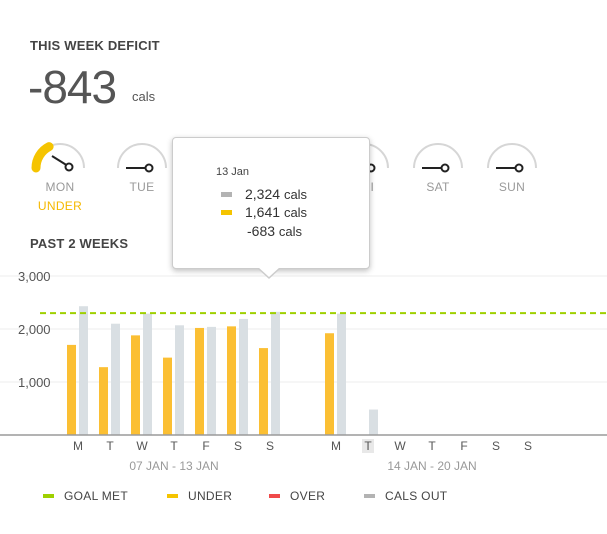  What do you see at coordinates (72, 87) in the screenshot?
I see `deficit-value: -843` at bounding box center [72, 87].